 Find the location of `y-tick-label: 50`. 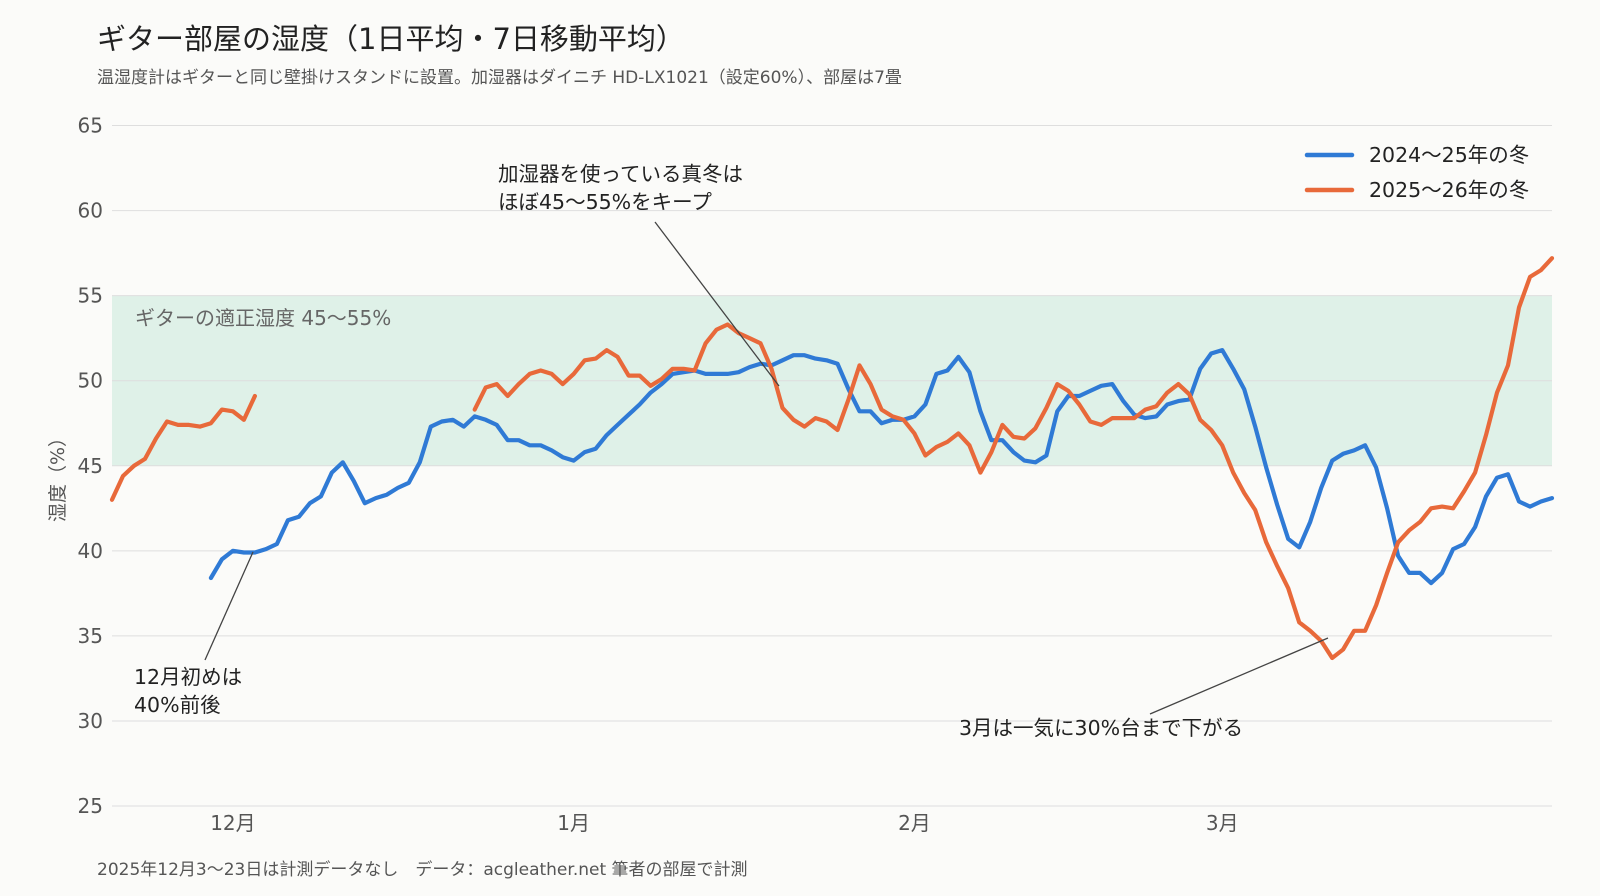

y-tick-label: 50 is located at coordinates (90, 381).